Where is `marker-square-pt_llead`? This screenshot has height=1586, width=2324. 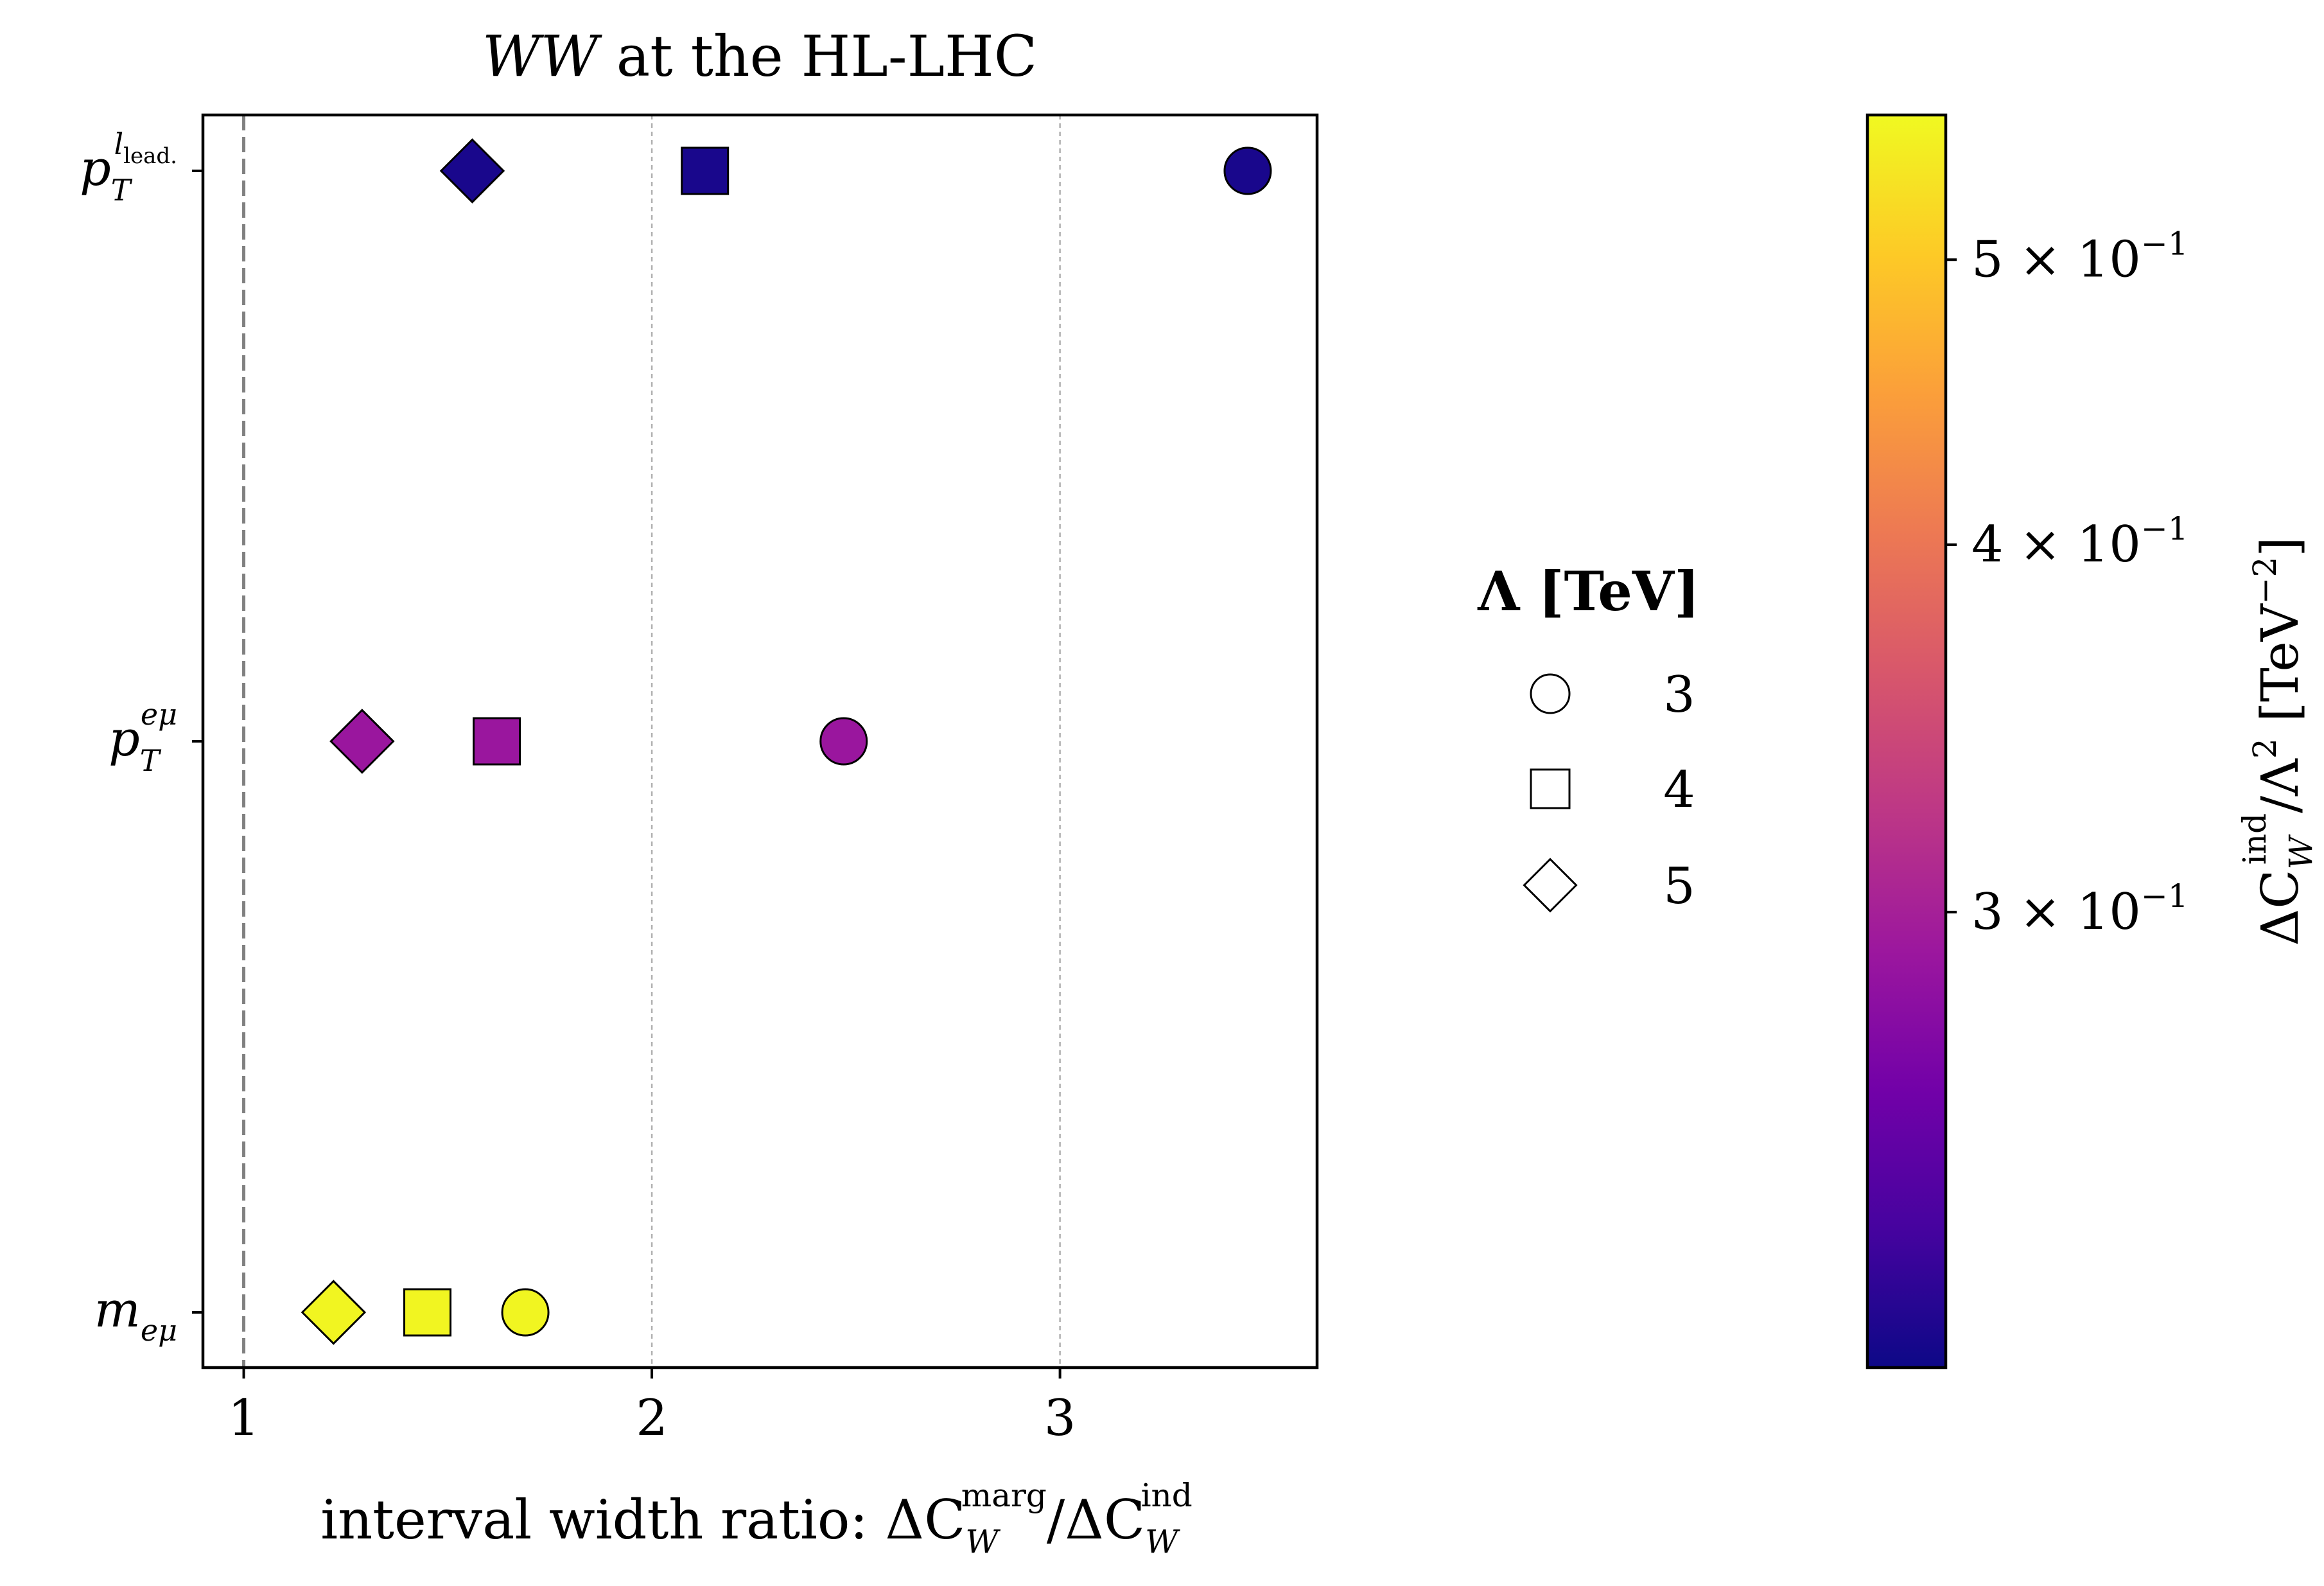
marker-square-pt_llead is located at coordinates (705, 170).